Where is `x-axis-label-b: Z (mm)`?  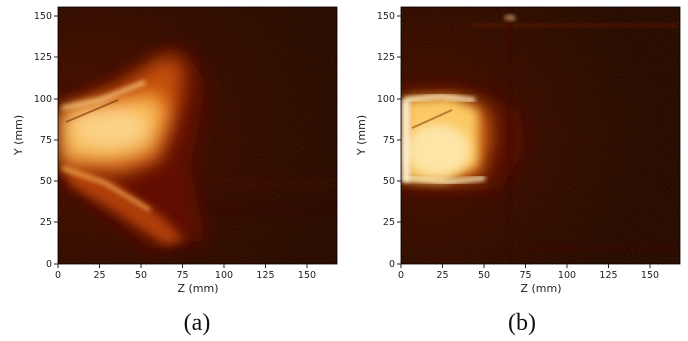 x-axis-label-b: Z (mm) is located at coordinates (540, 288).